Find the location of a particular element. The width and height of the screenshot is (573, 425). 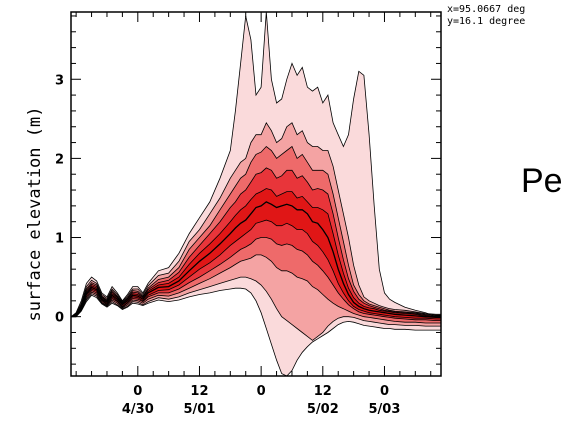

x-coordinate-readout: x=95.0667 deg is located at coordinates (486, 9).